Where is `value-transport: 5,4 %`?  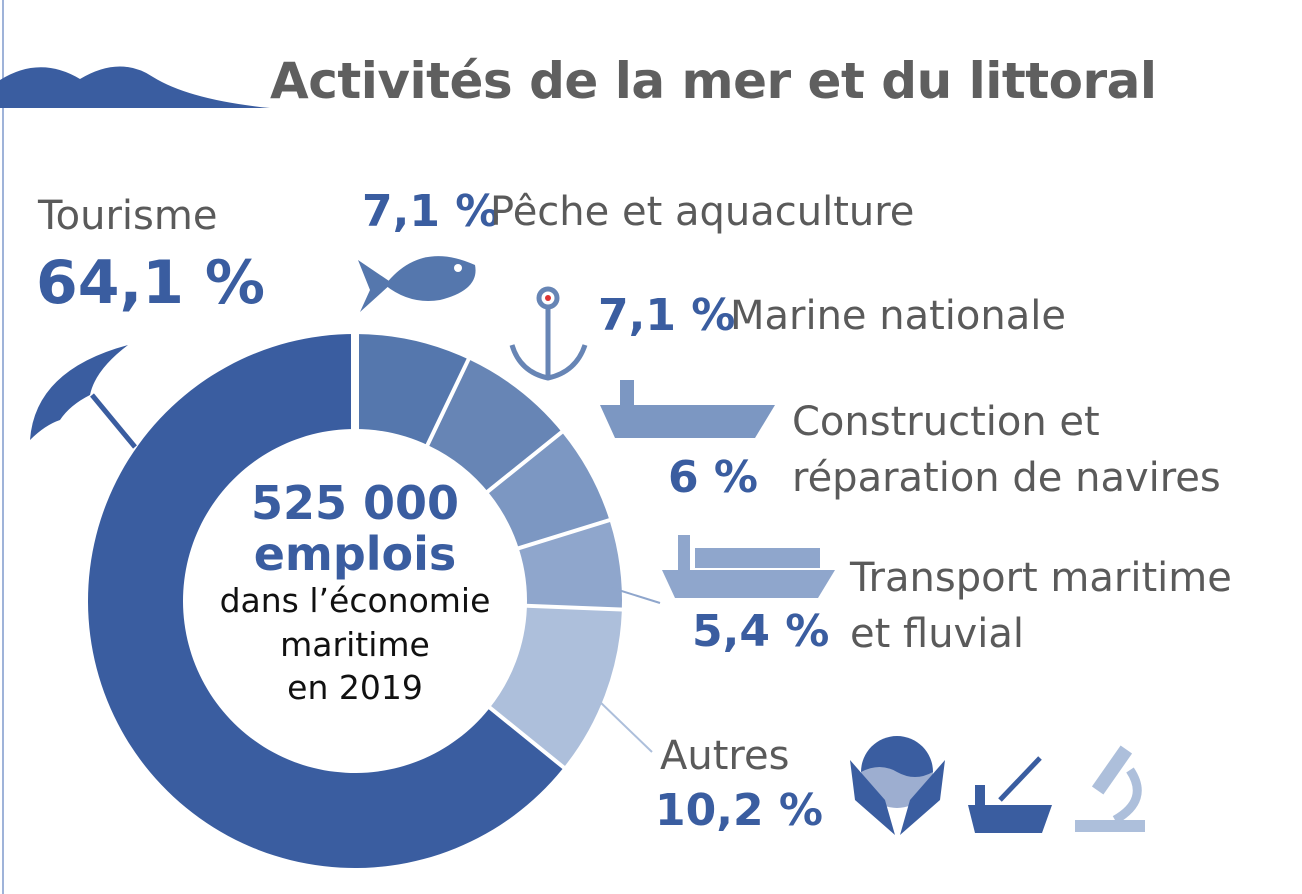 value-transport: 5,4 % is located at coordinates (761, 631).